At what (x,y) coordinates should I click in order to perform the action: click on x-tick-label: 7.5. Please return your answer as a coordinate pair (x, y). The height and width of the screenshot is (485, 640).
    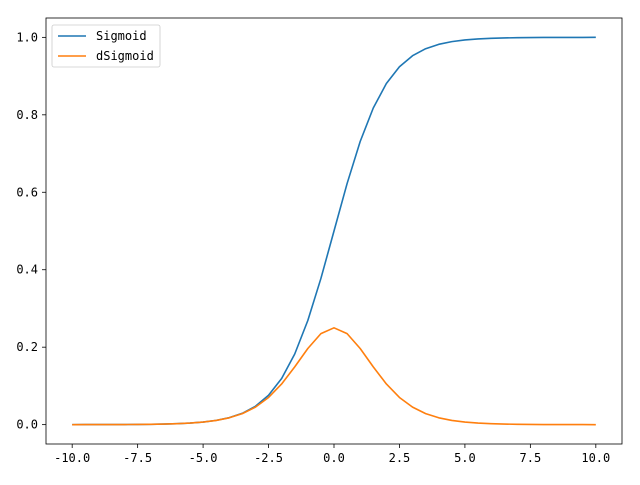
    Looking at the image, I should click on (531, 458).